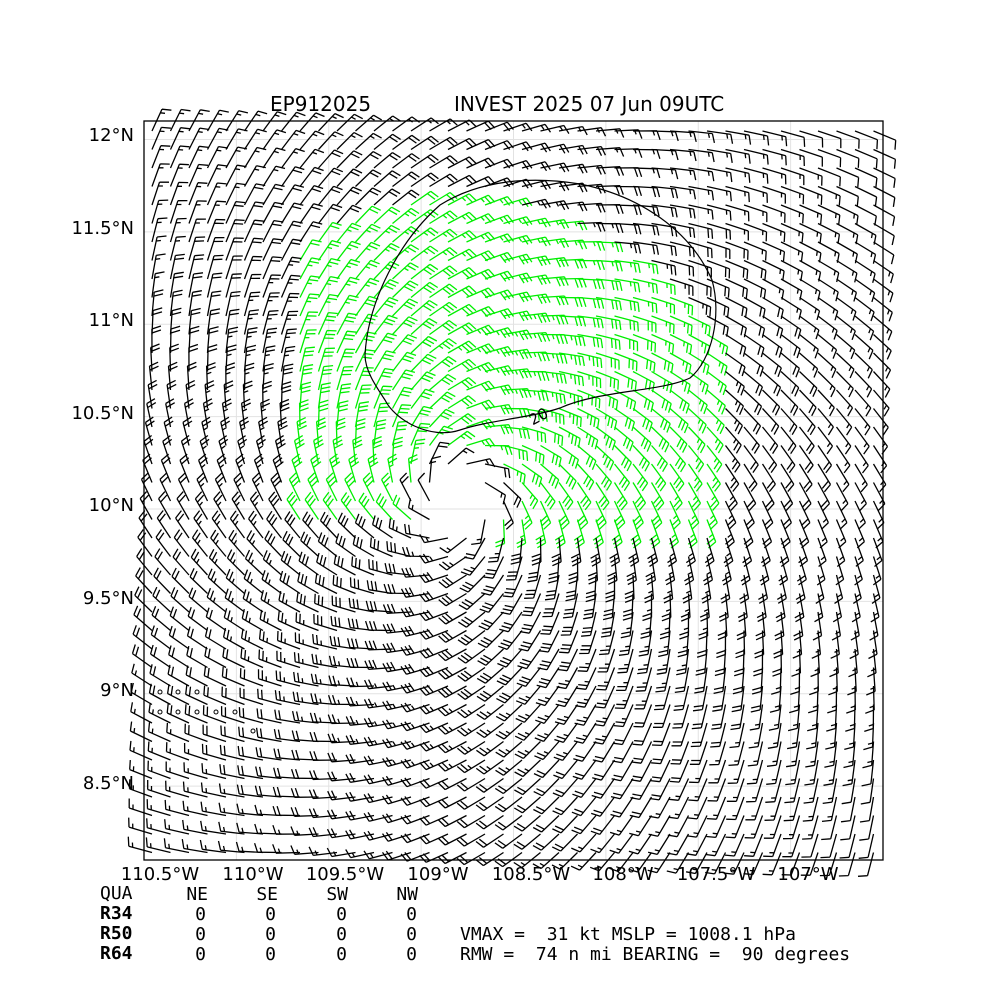 Image resolution: width=1000 pixels, height=1000 pixels. Describe the element at coordinates (116, 933) in the screenshot. I see `table-row-label: R50` at that location.